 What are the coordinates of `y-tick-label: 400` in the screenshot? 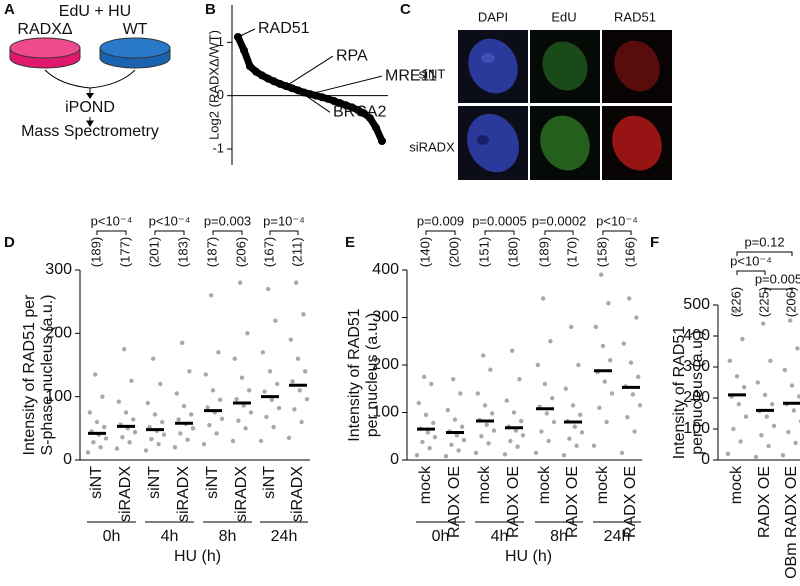 It's located at (696, 335).